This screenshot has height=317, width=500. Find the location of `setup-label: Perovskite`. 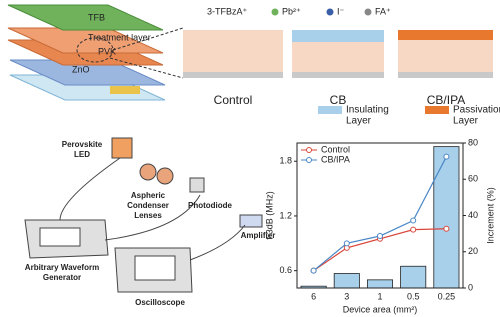

setup-label: Perovskite is located at coordinates (82, 144).